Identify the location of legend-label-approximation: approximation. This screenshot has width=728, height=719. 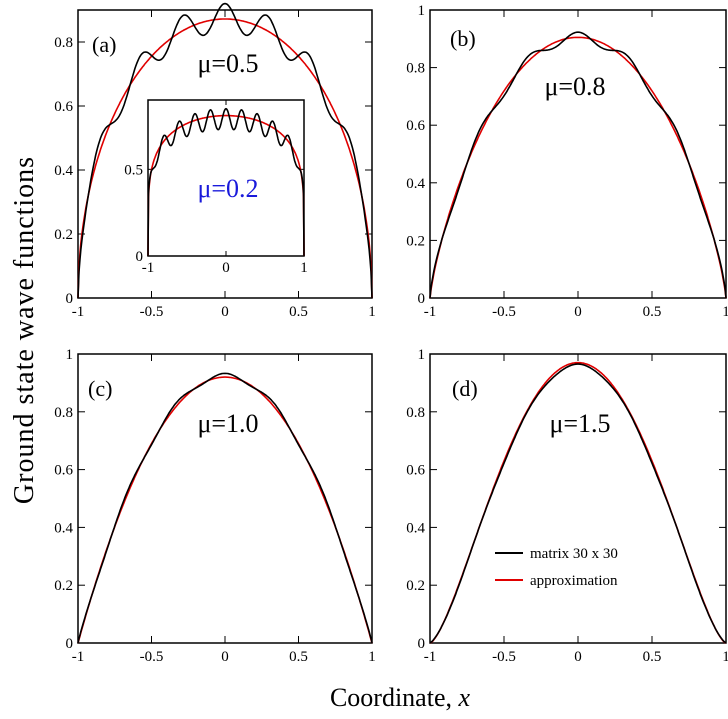
(574, 581).